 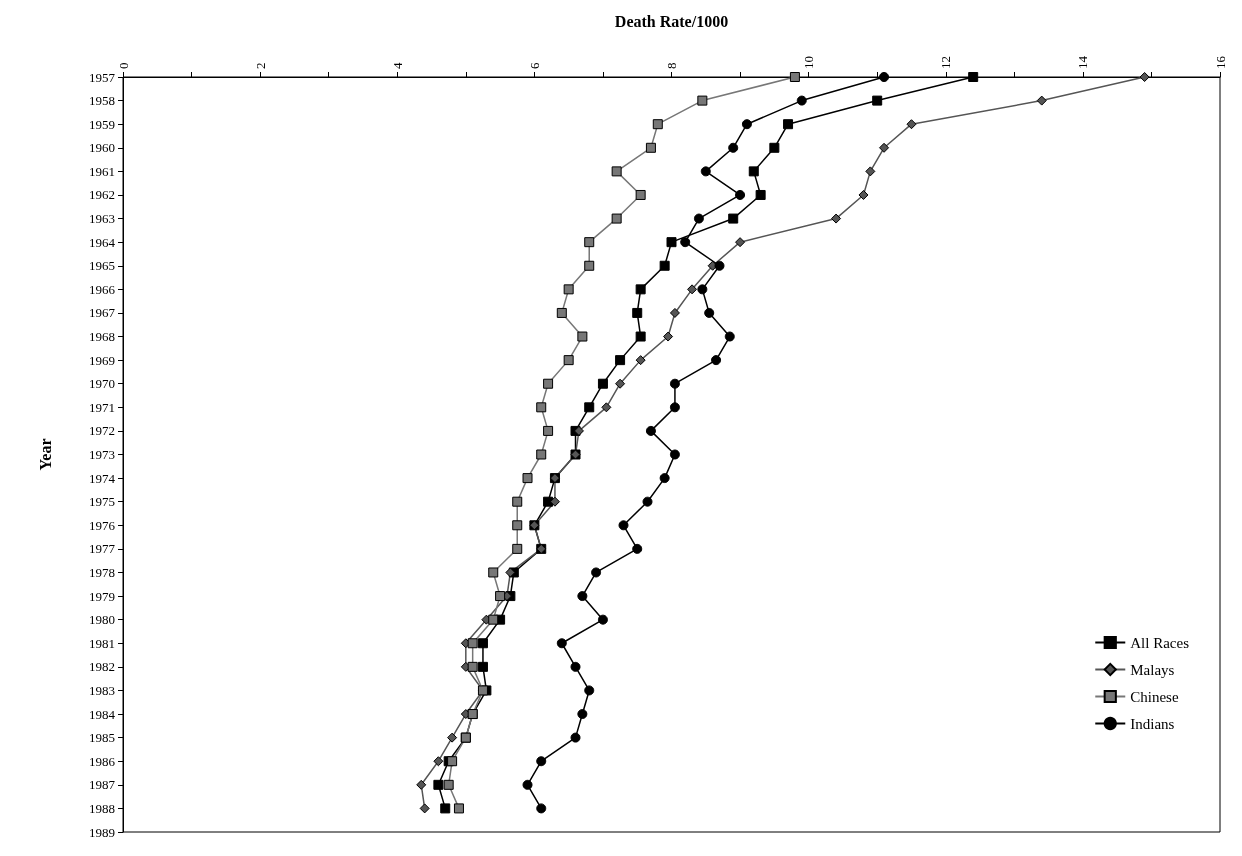 I want to click on y-tick-label: 1974, so click(x=102, y=478).